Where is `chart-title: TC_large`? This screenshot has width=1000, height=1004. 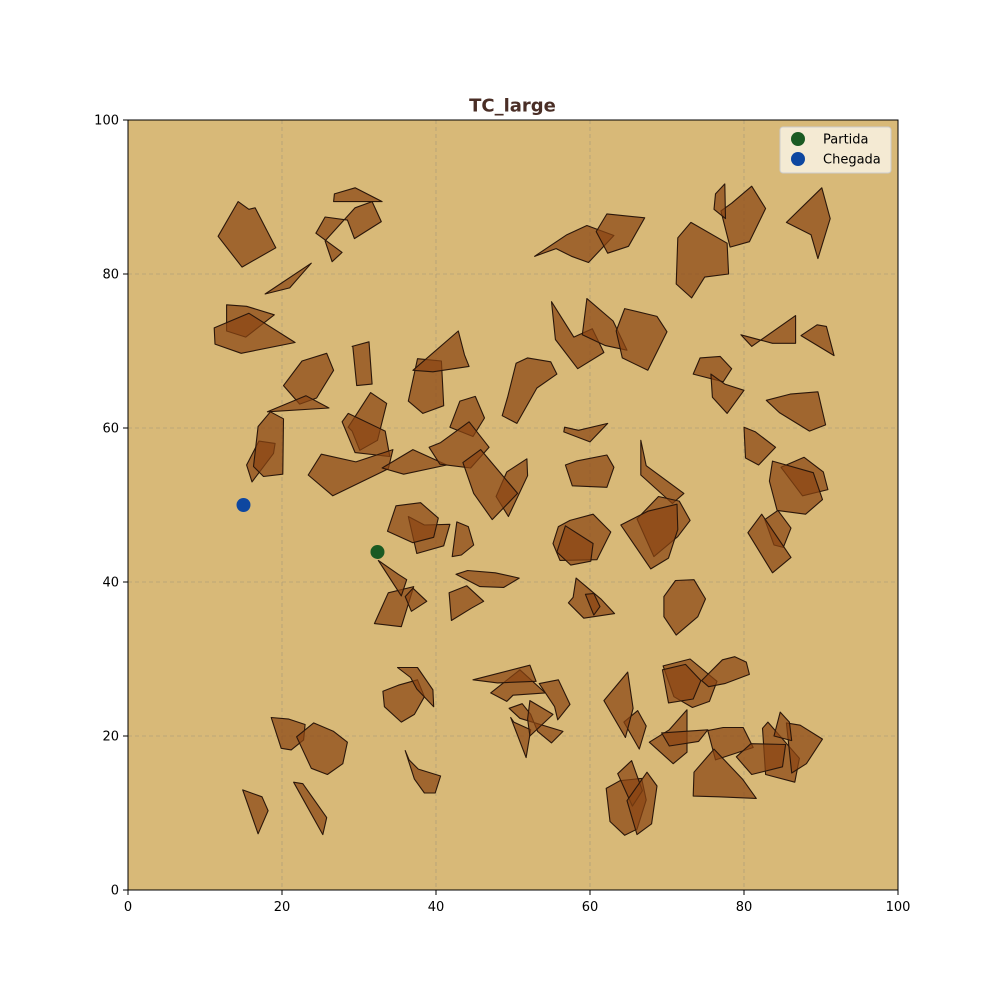
chart-title: TC_large is located at coordinates (512, 106).